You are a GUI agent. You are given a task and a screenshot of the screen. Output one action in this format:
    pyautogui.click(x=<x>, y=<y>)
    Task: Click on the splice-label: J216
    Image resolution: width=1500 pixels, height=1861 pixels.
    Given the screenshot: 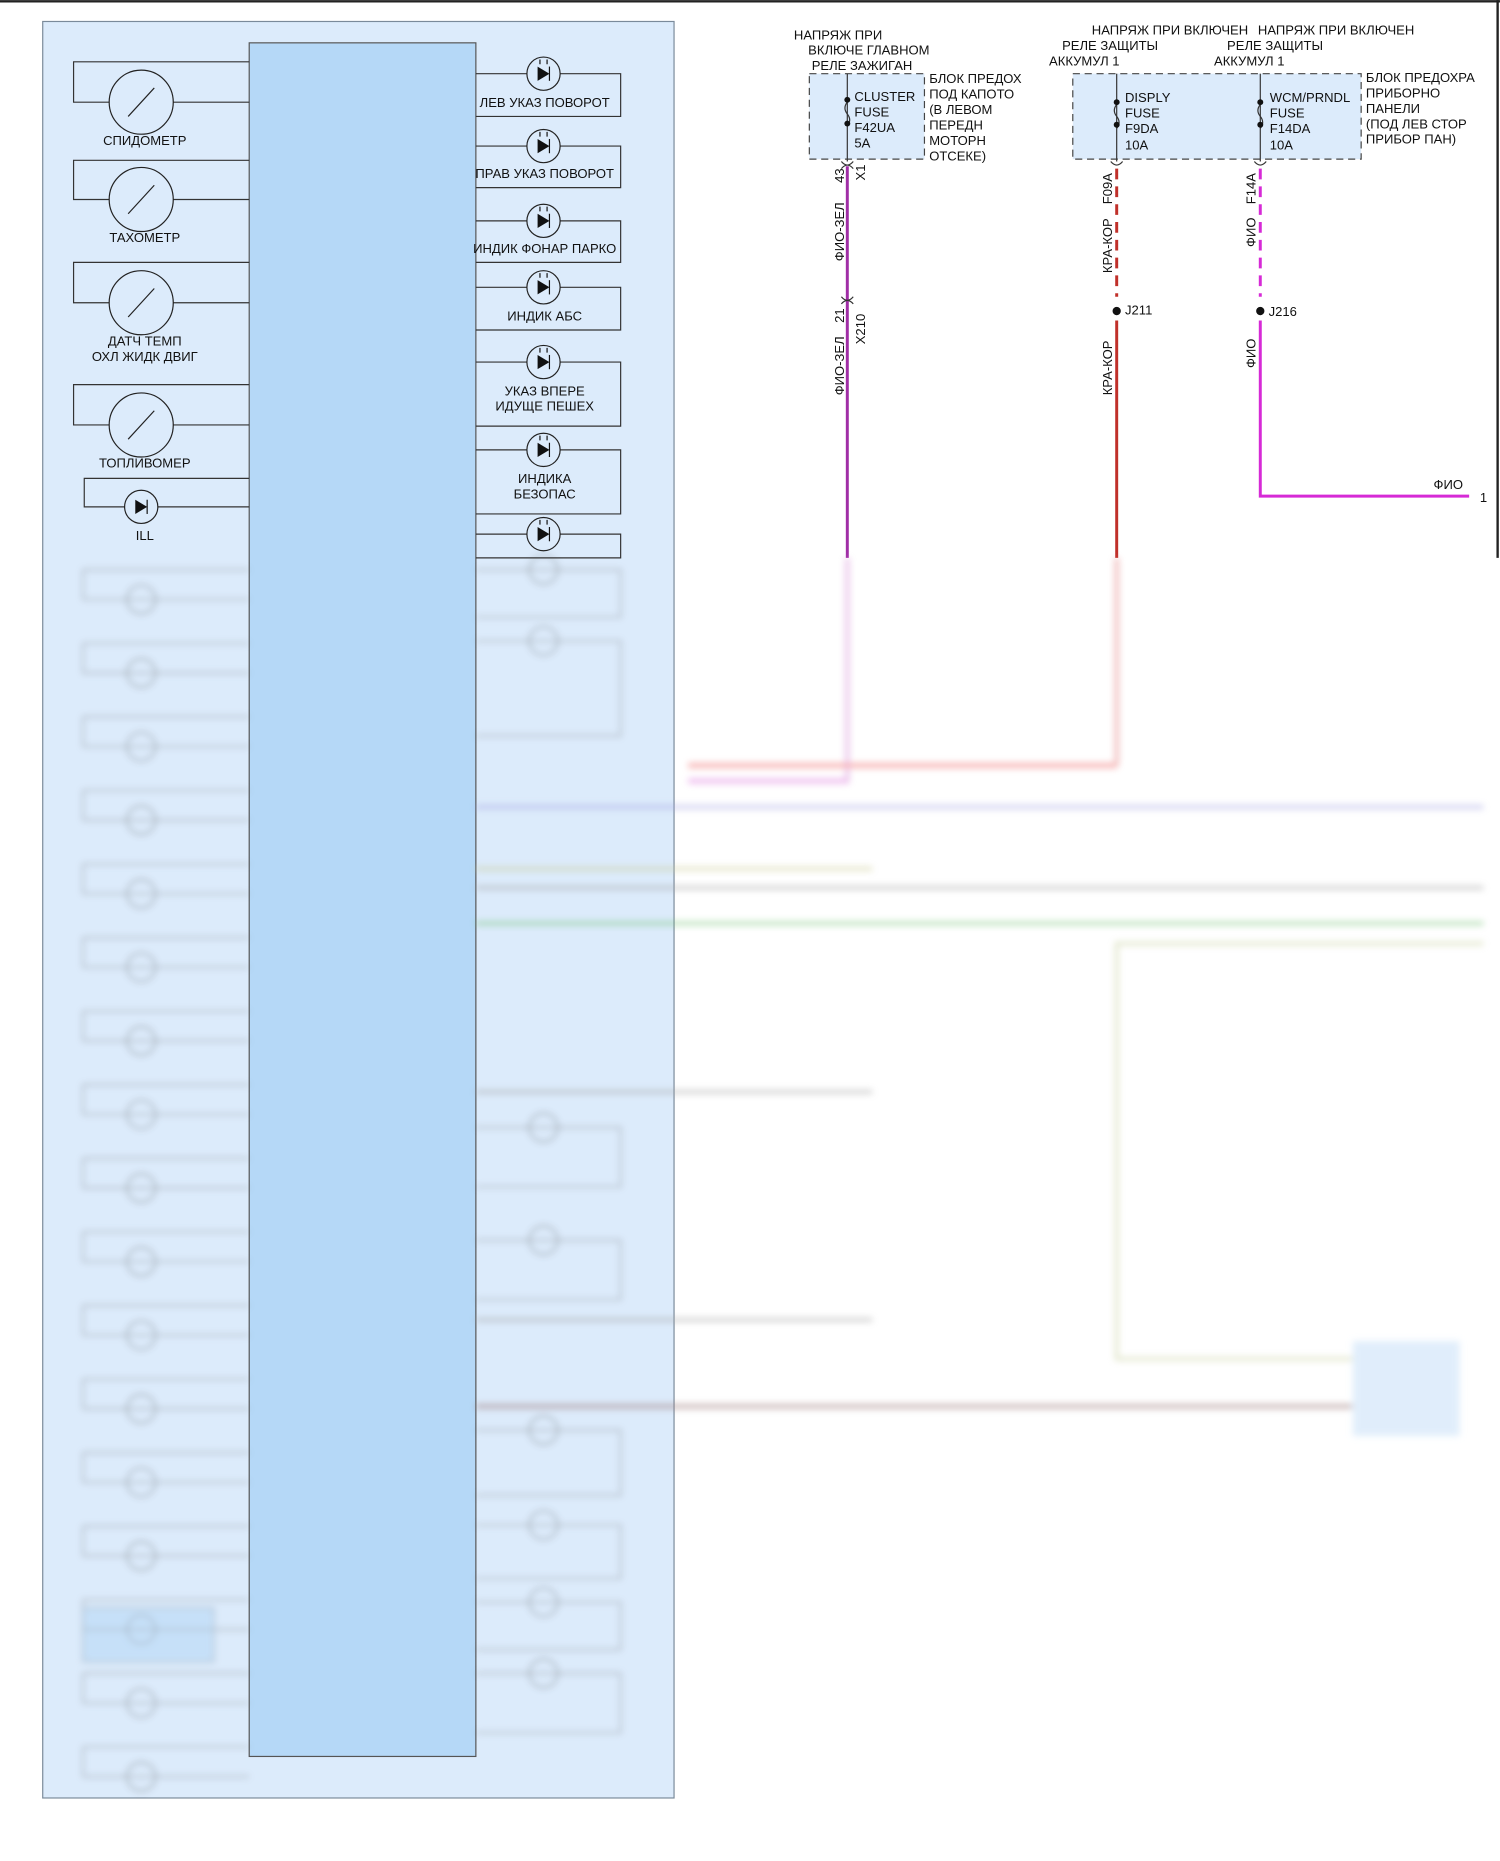 What is the action you would take?
    pyautogui.click(x=1283, y=311)
    